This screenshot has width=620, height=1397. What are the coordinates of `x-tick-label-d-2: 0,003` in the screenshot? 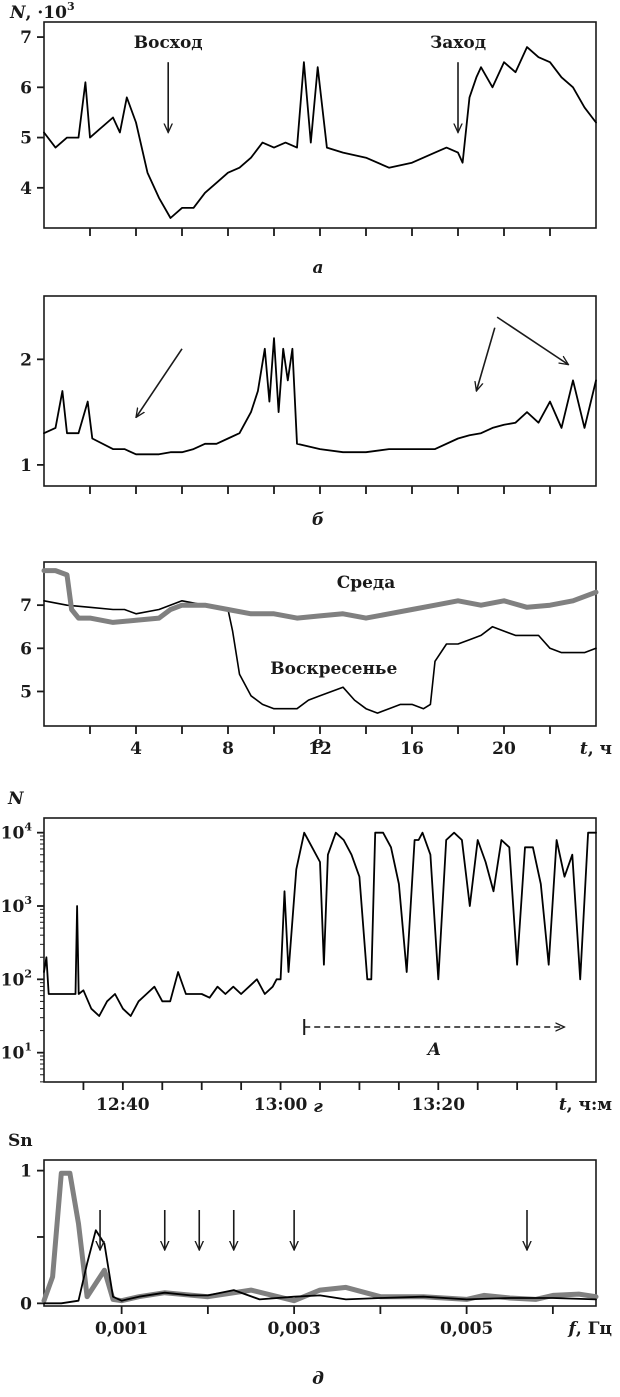 It's located at (294, 1329).